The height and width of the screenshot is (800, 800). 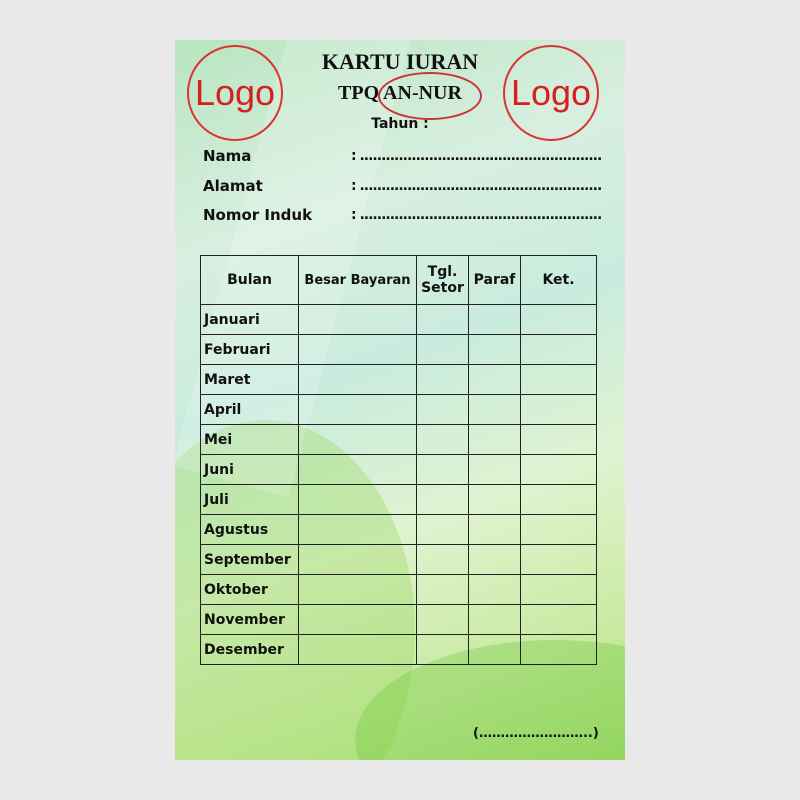 I want to click on table-row: Januari, so click(x=398, y=319).